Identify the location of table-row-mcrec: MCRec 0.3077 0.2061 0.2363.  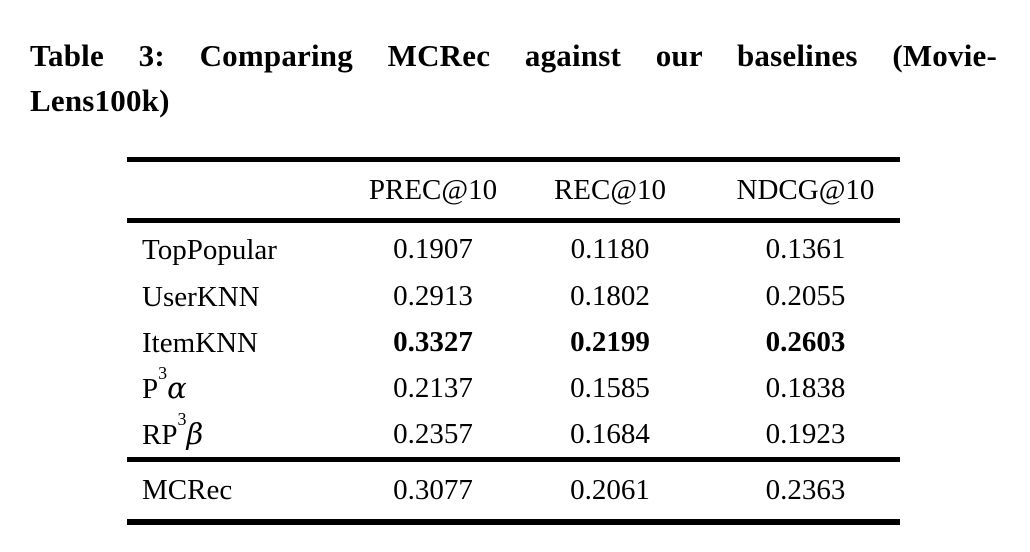
(513, 490).